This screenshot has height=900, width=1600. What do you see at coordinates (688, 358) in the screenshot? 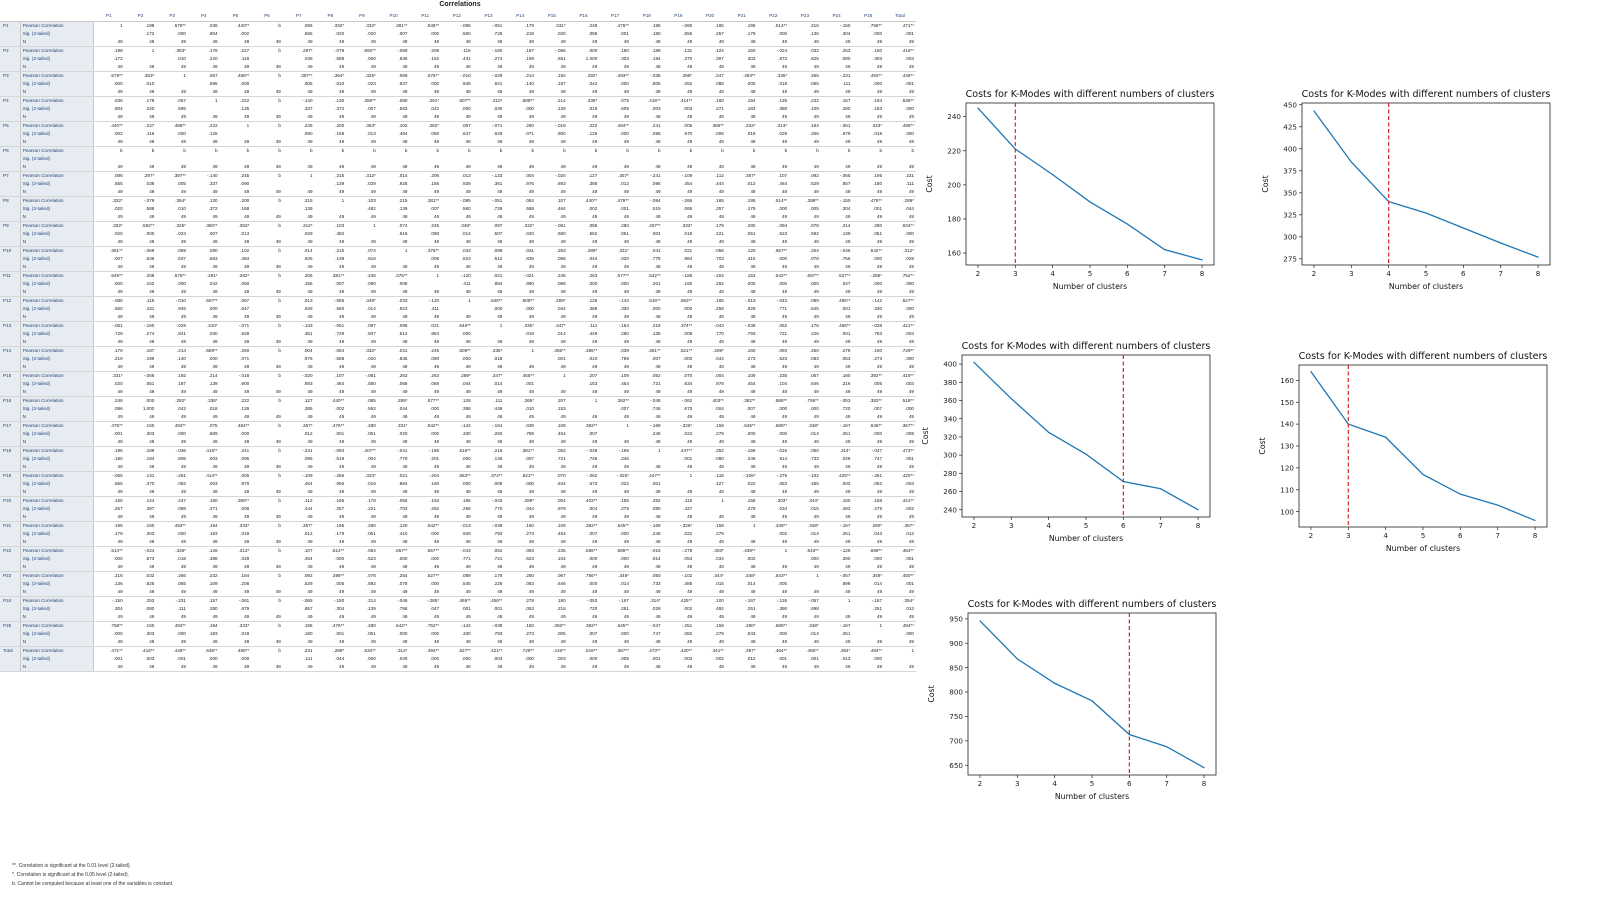
I see `table-cell: .000` at bounding box center [688, 358].